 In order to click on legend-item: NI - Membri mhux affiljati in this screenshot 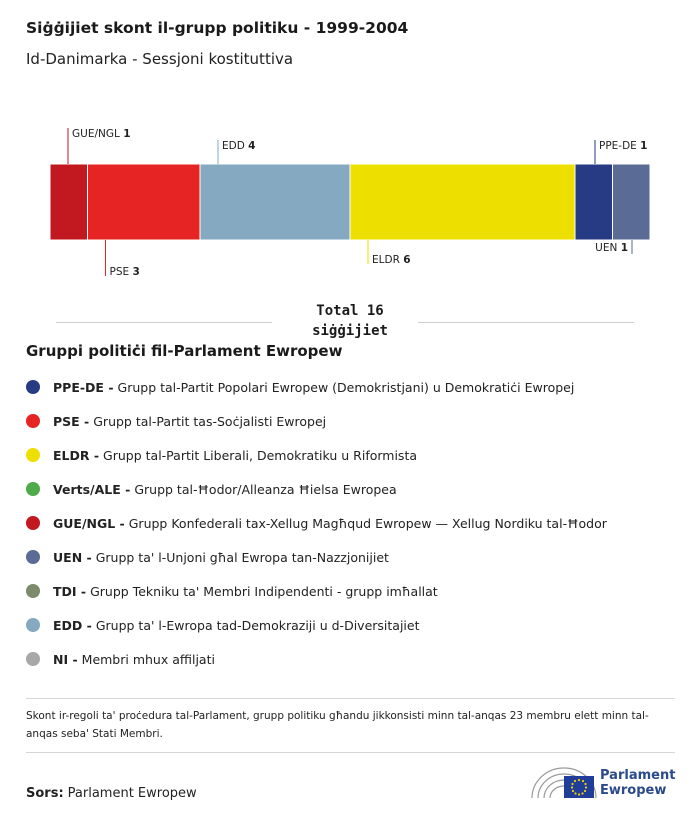, I will do `click(316, 659)`.